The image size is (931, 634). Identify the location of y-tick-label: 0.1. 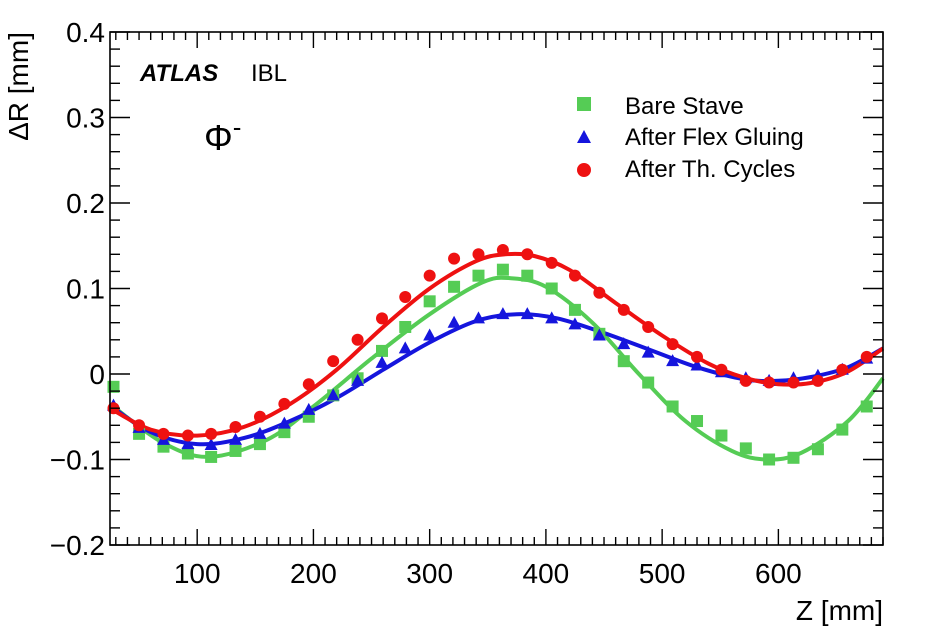
(85, 289).